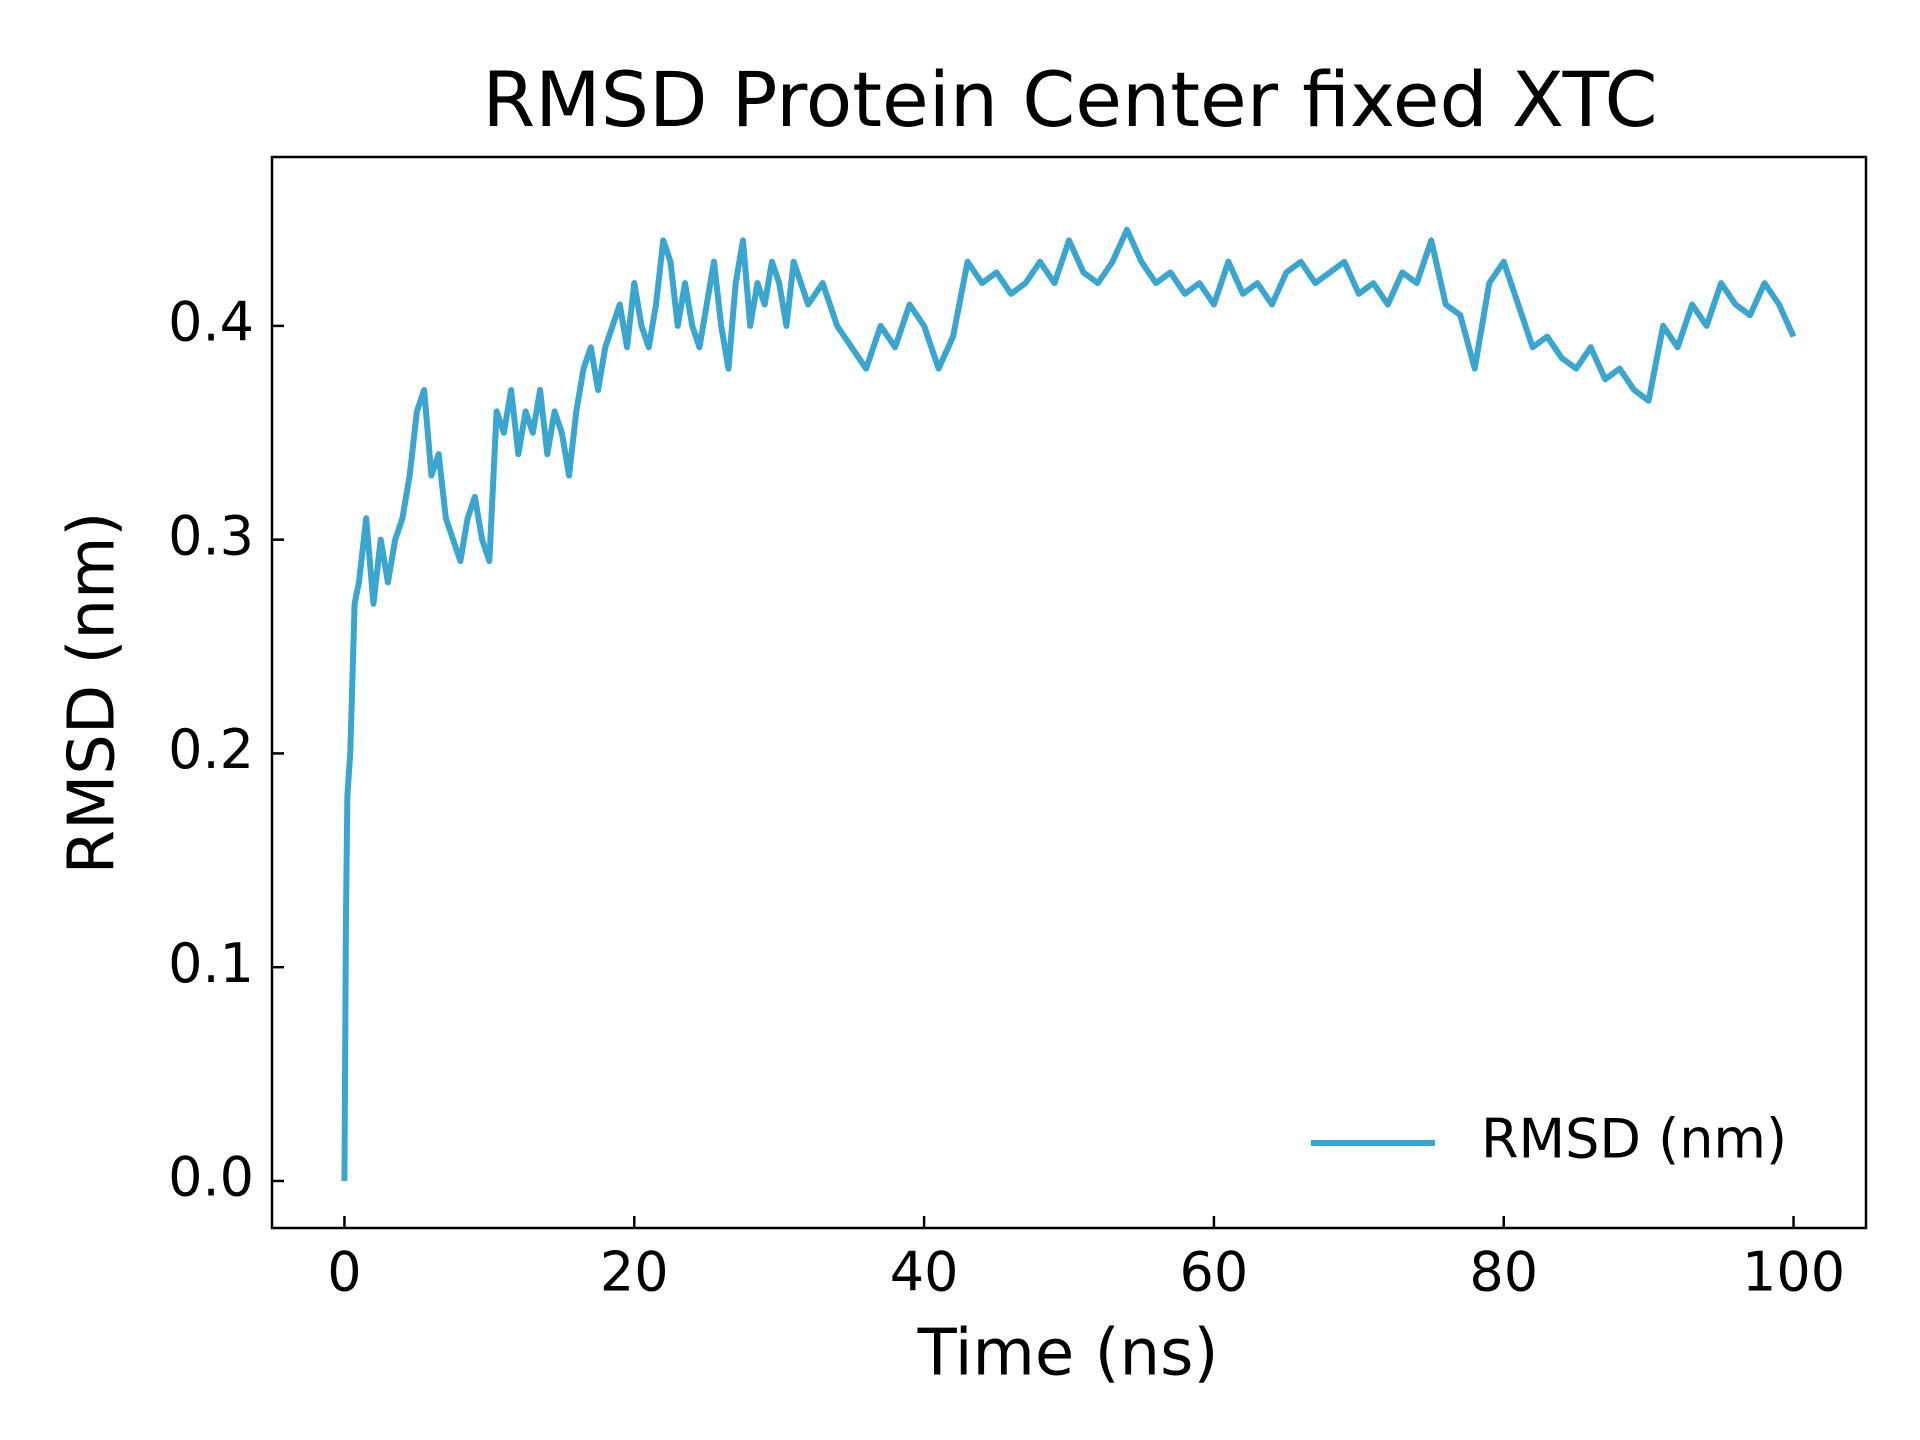 The image size is (1920, 1440). What do you see at coordinates (1793, 1272) in the screenshot?
I see `x-tick-label: 100` at bounding box center [1793, 1272].